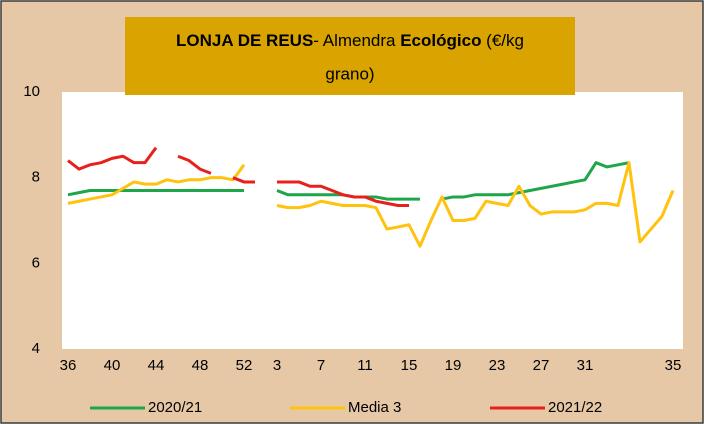  What do you see at coordinates (356, 40) in the screenshot?
I see `title-part: - Almendra` at bounding box center [356, 40].